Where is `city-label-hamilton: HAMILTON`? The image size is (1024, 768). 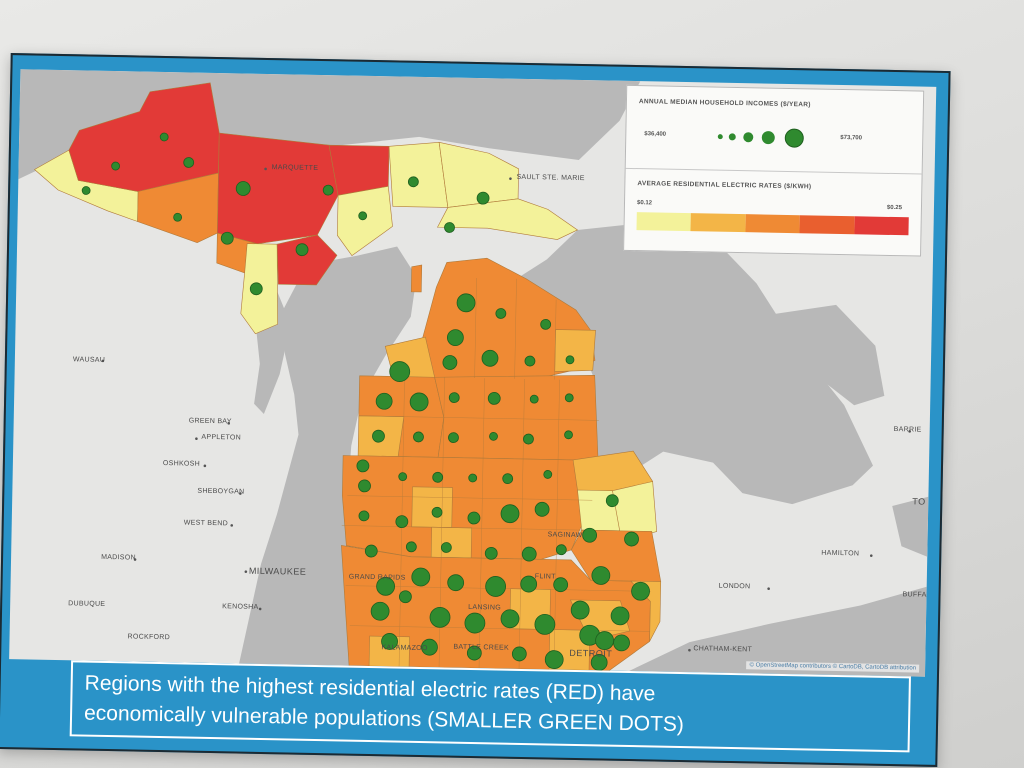 city-label-hamilton: HAMILTON is located at coordinates (840, 553).